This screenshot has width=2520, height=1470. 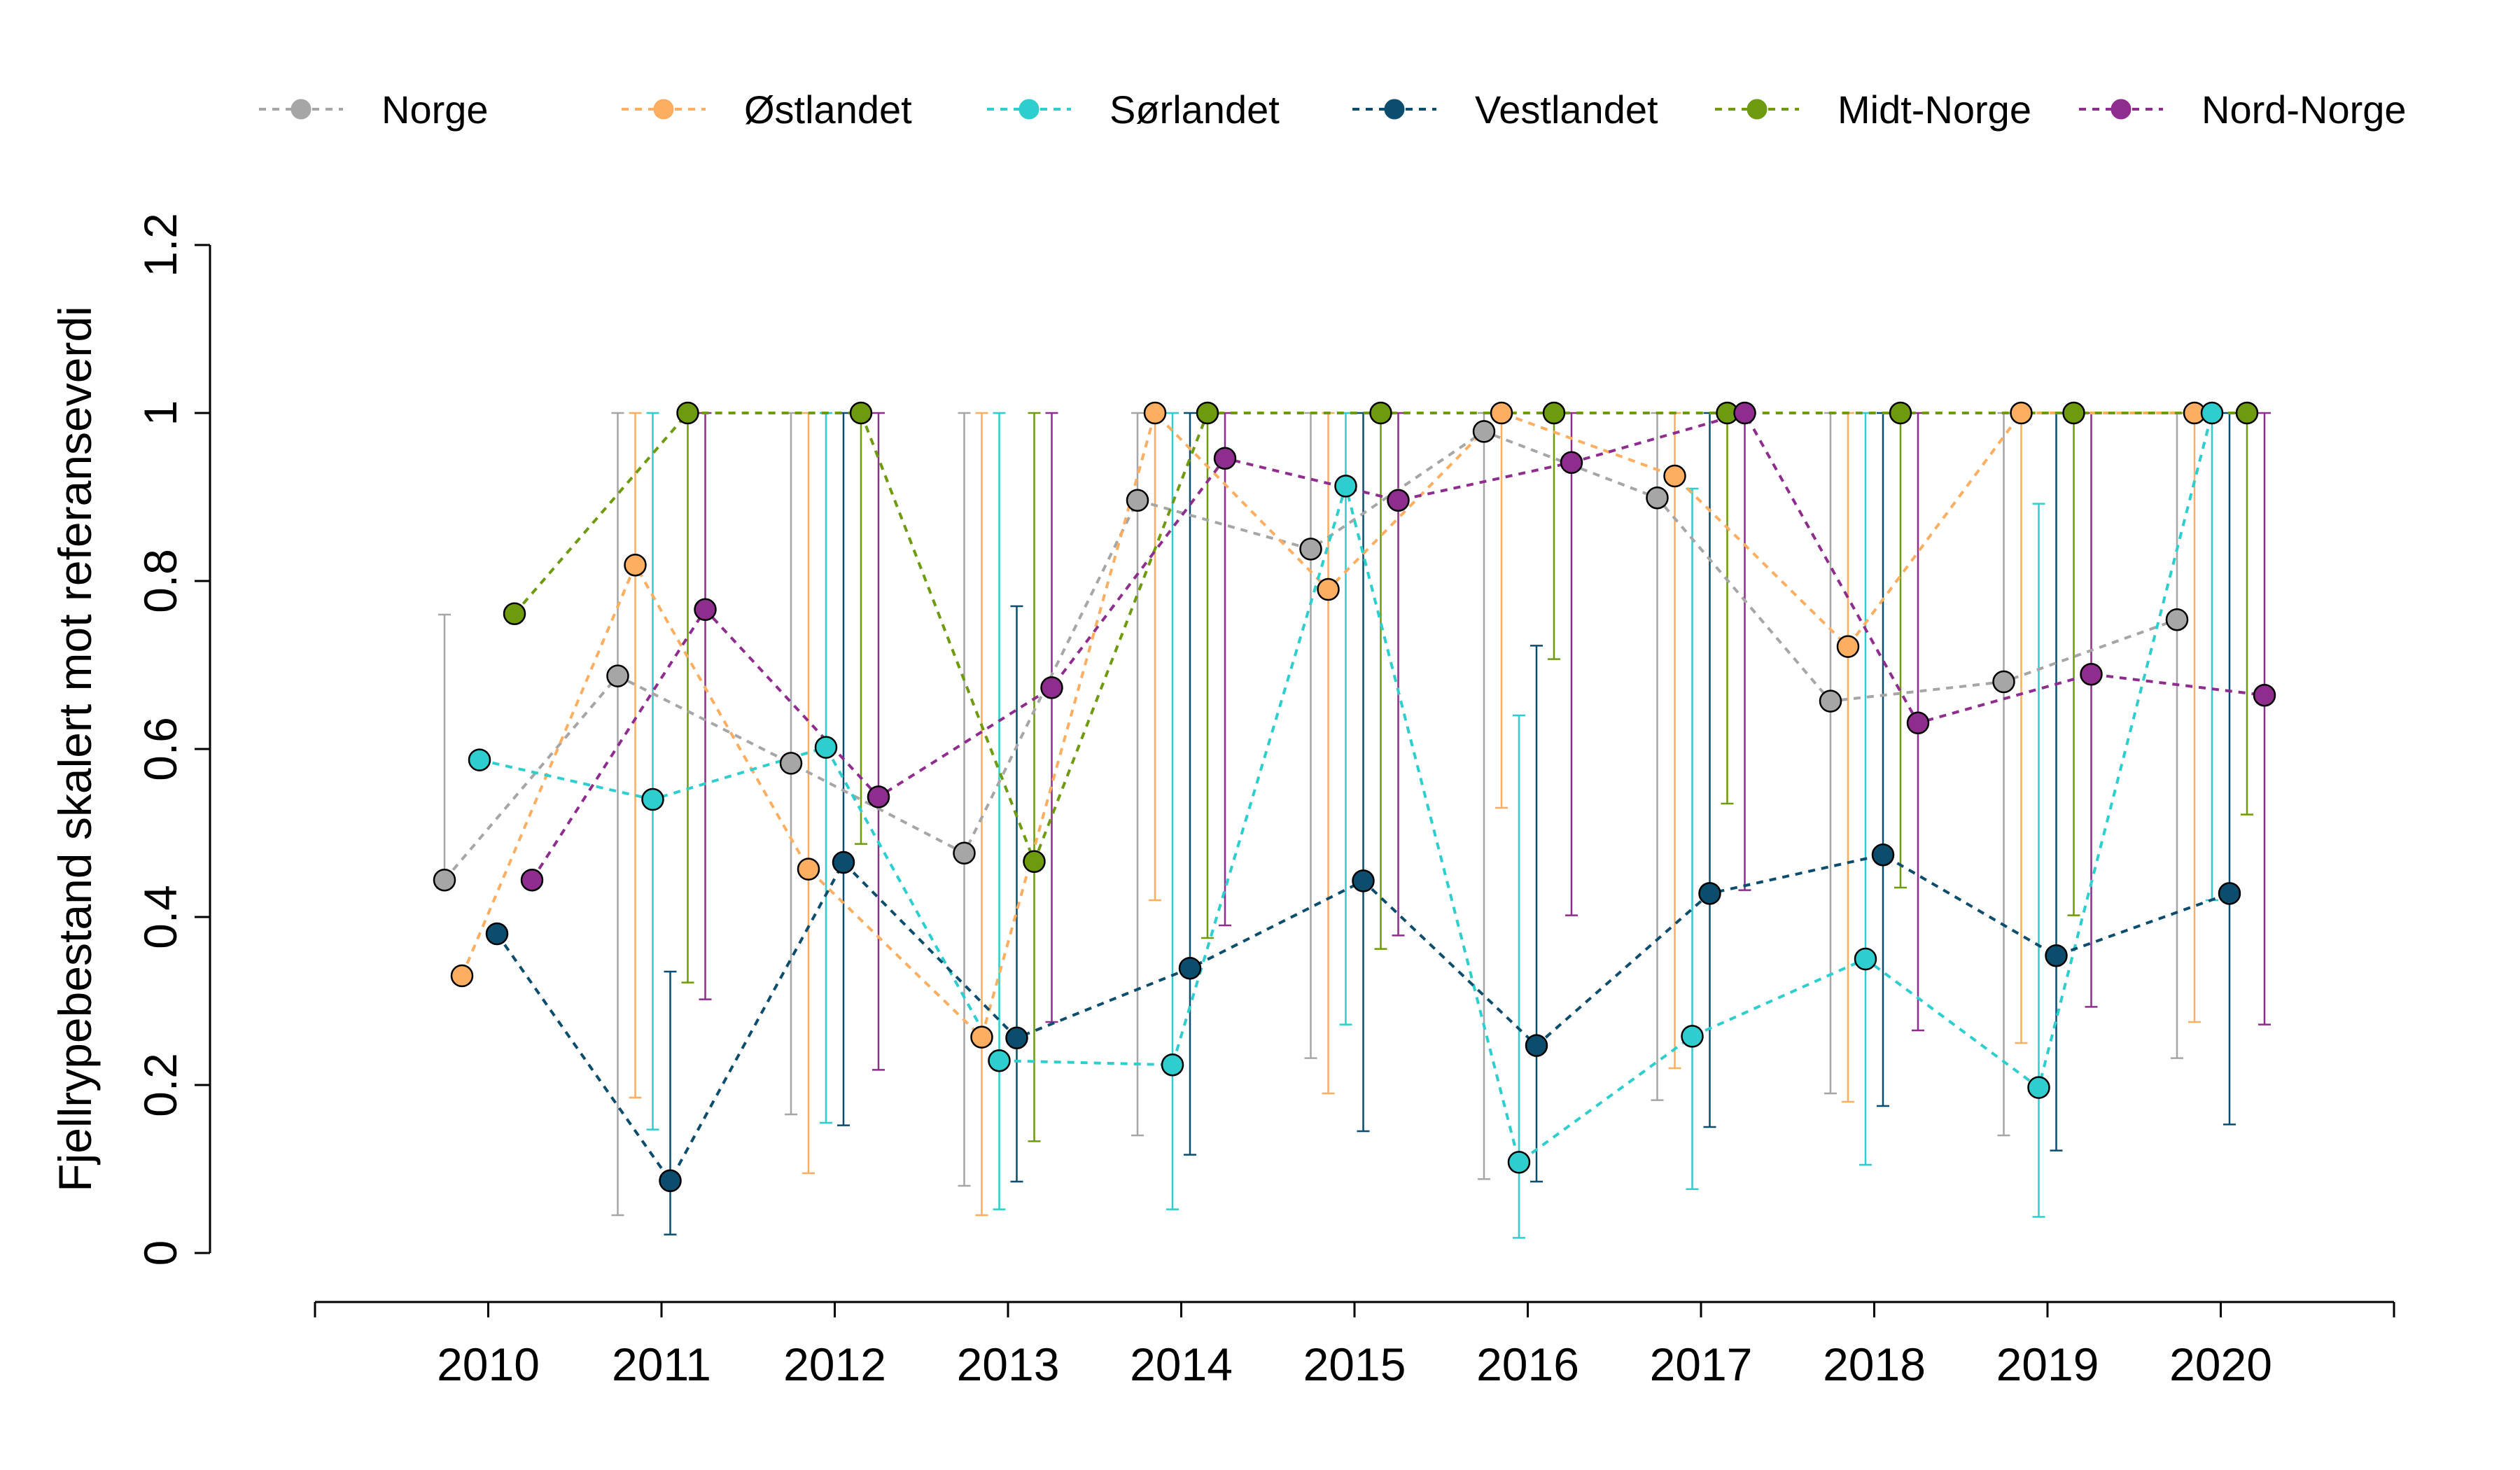 I want to click on y-tick-label: 0.8, so click(x=160, y=581).